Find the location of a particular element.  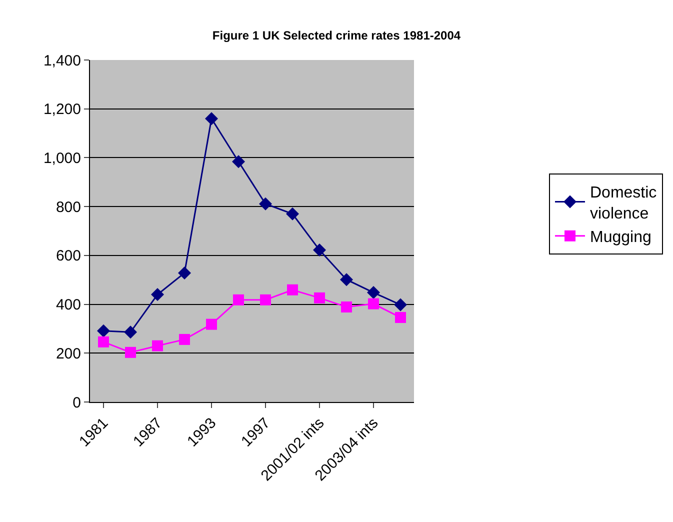

y-tick-label: 400 is located at coordinates (68, 305).